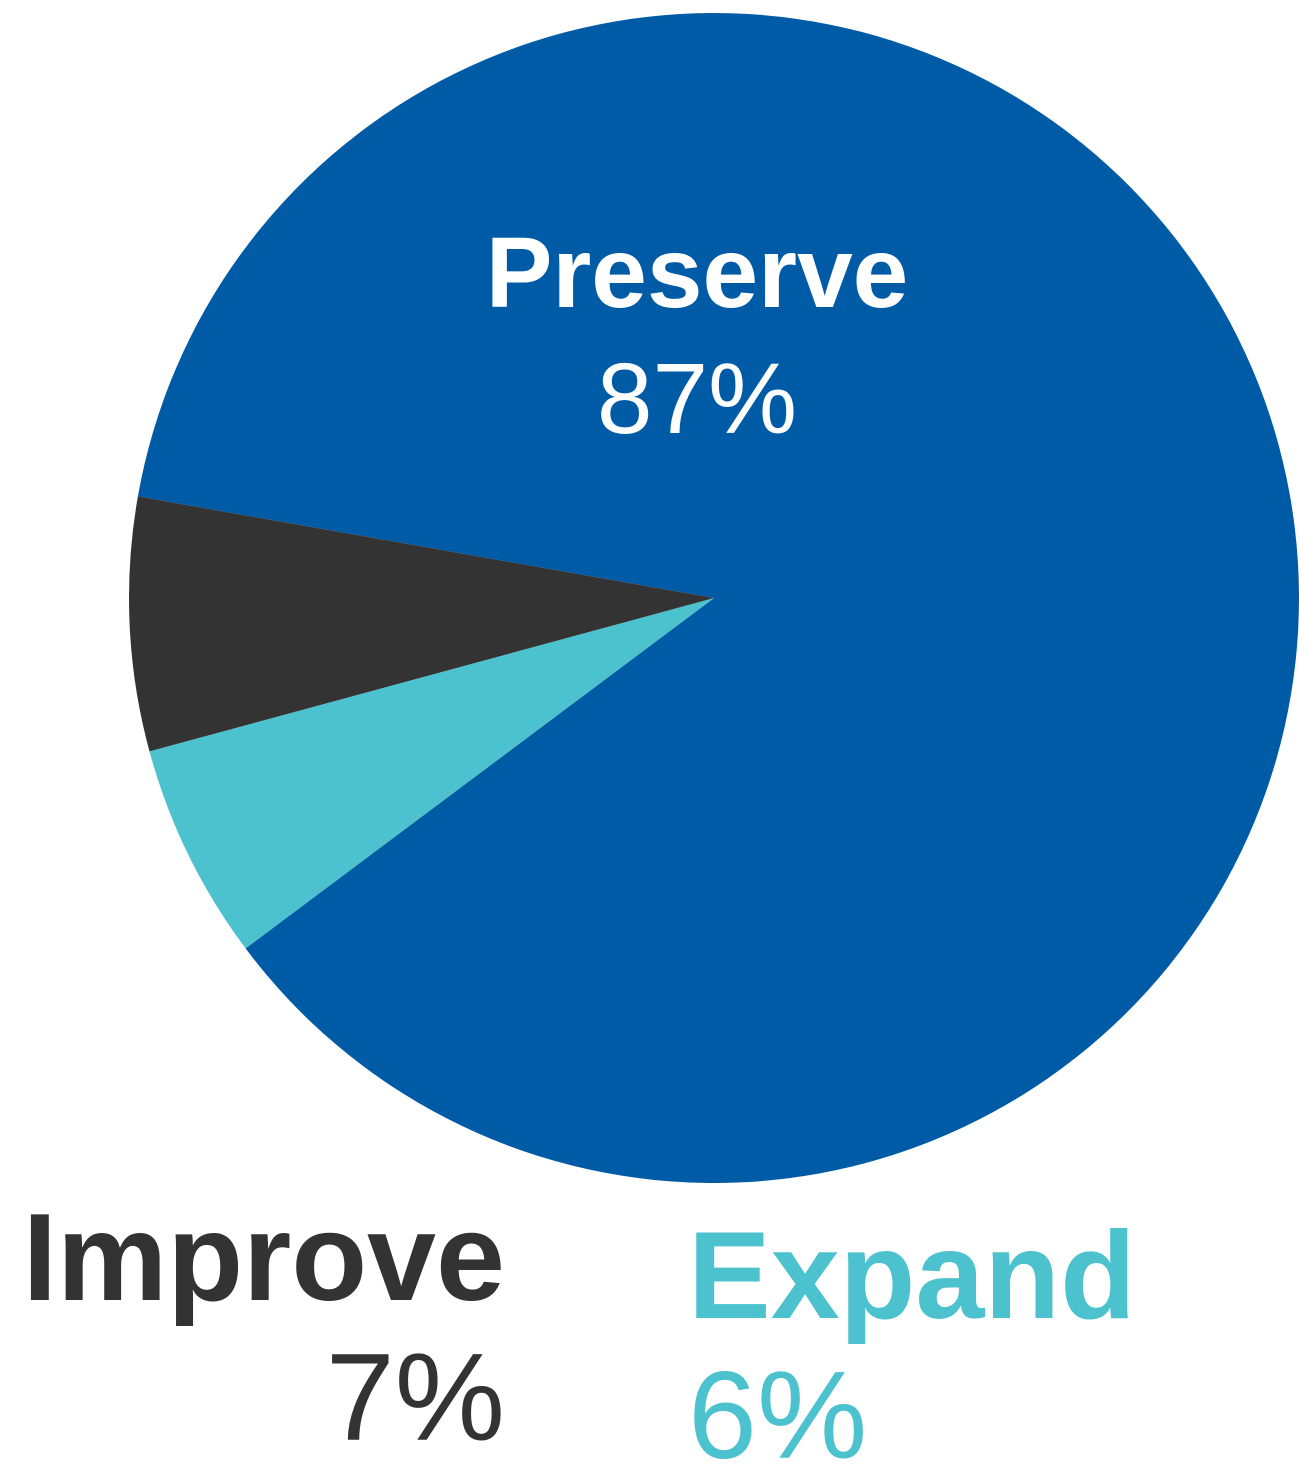 The width and height of the screenshot is (1299, 1470). Describe the element at coordinates (912, 1276) in the screenshot. I see `slice-label-expand-name: Expand` at that location.